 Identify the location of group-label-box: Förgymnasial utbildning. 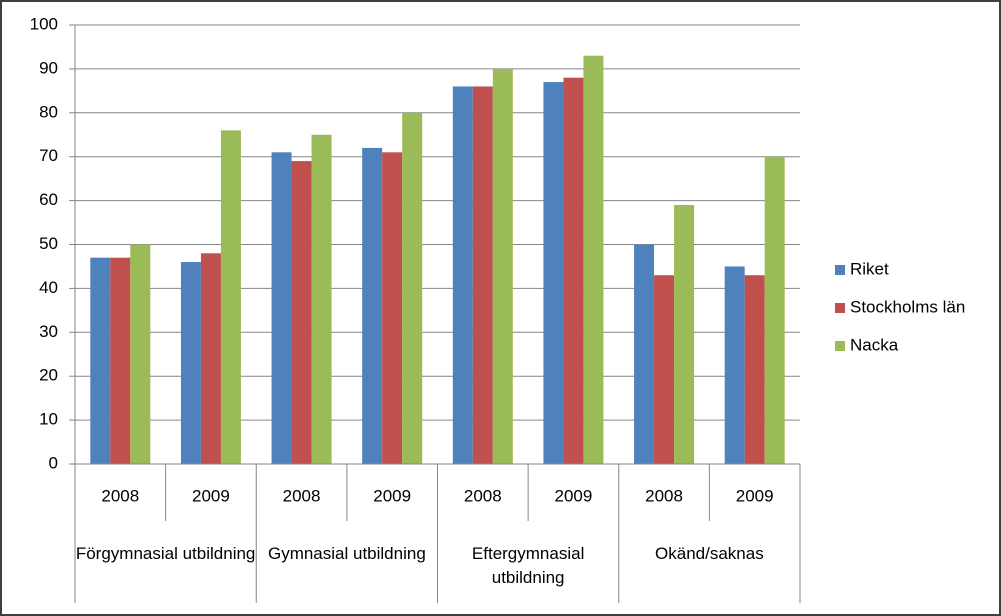
(165, 553).